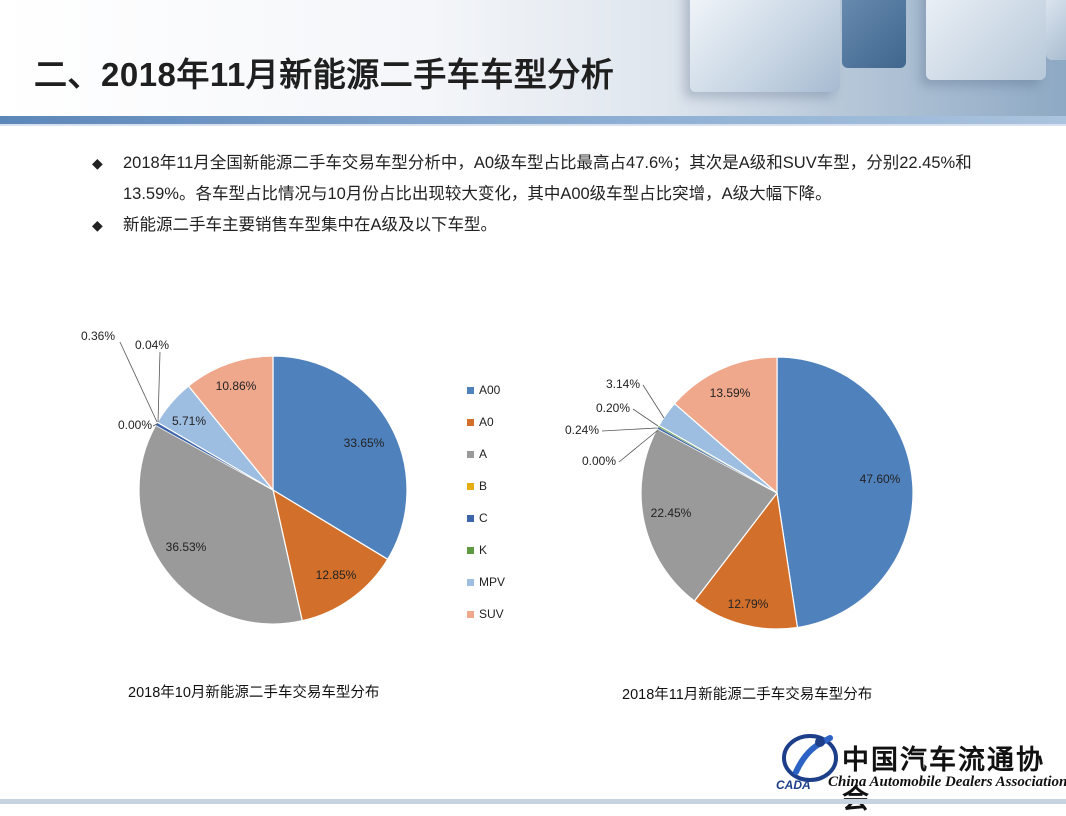  What do you see at coordinates (623, 384) in the screenshot?
I see `data-label: 3.14%` at bounding box center [623, 384].